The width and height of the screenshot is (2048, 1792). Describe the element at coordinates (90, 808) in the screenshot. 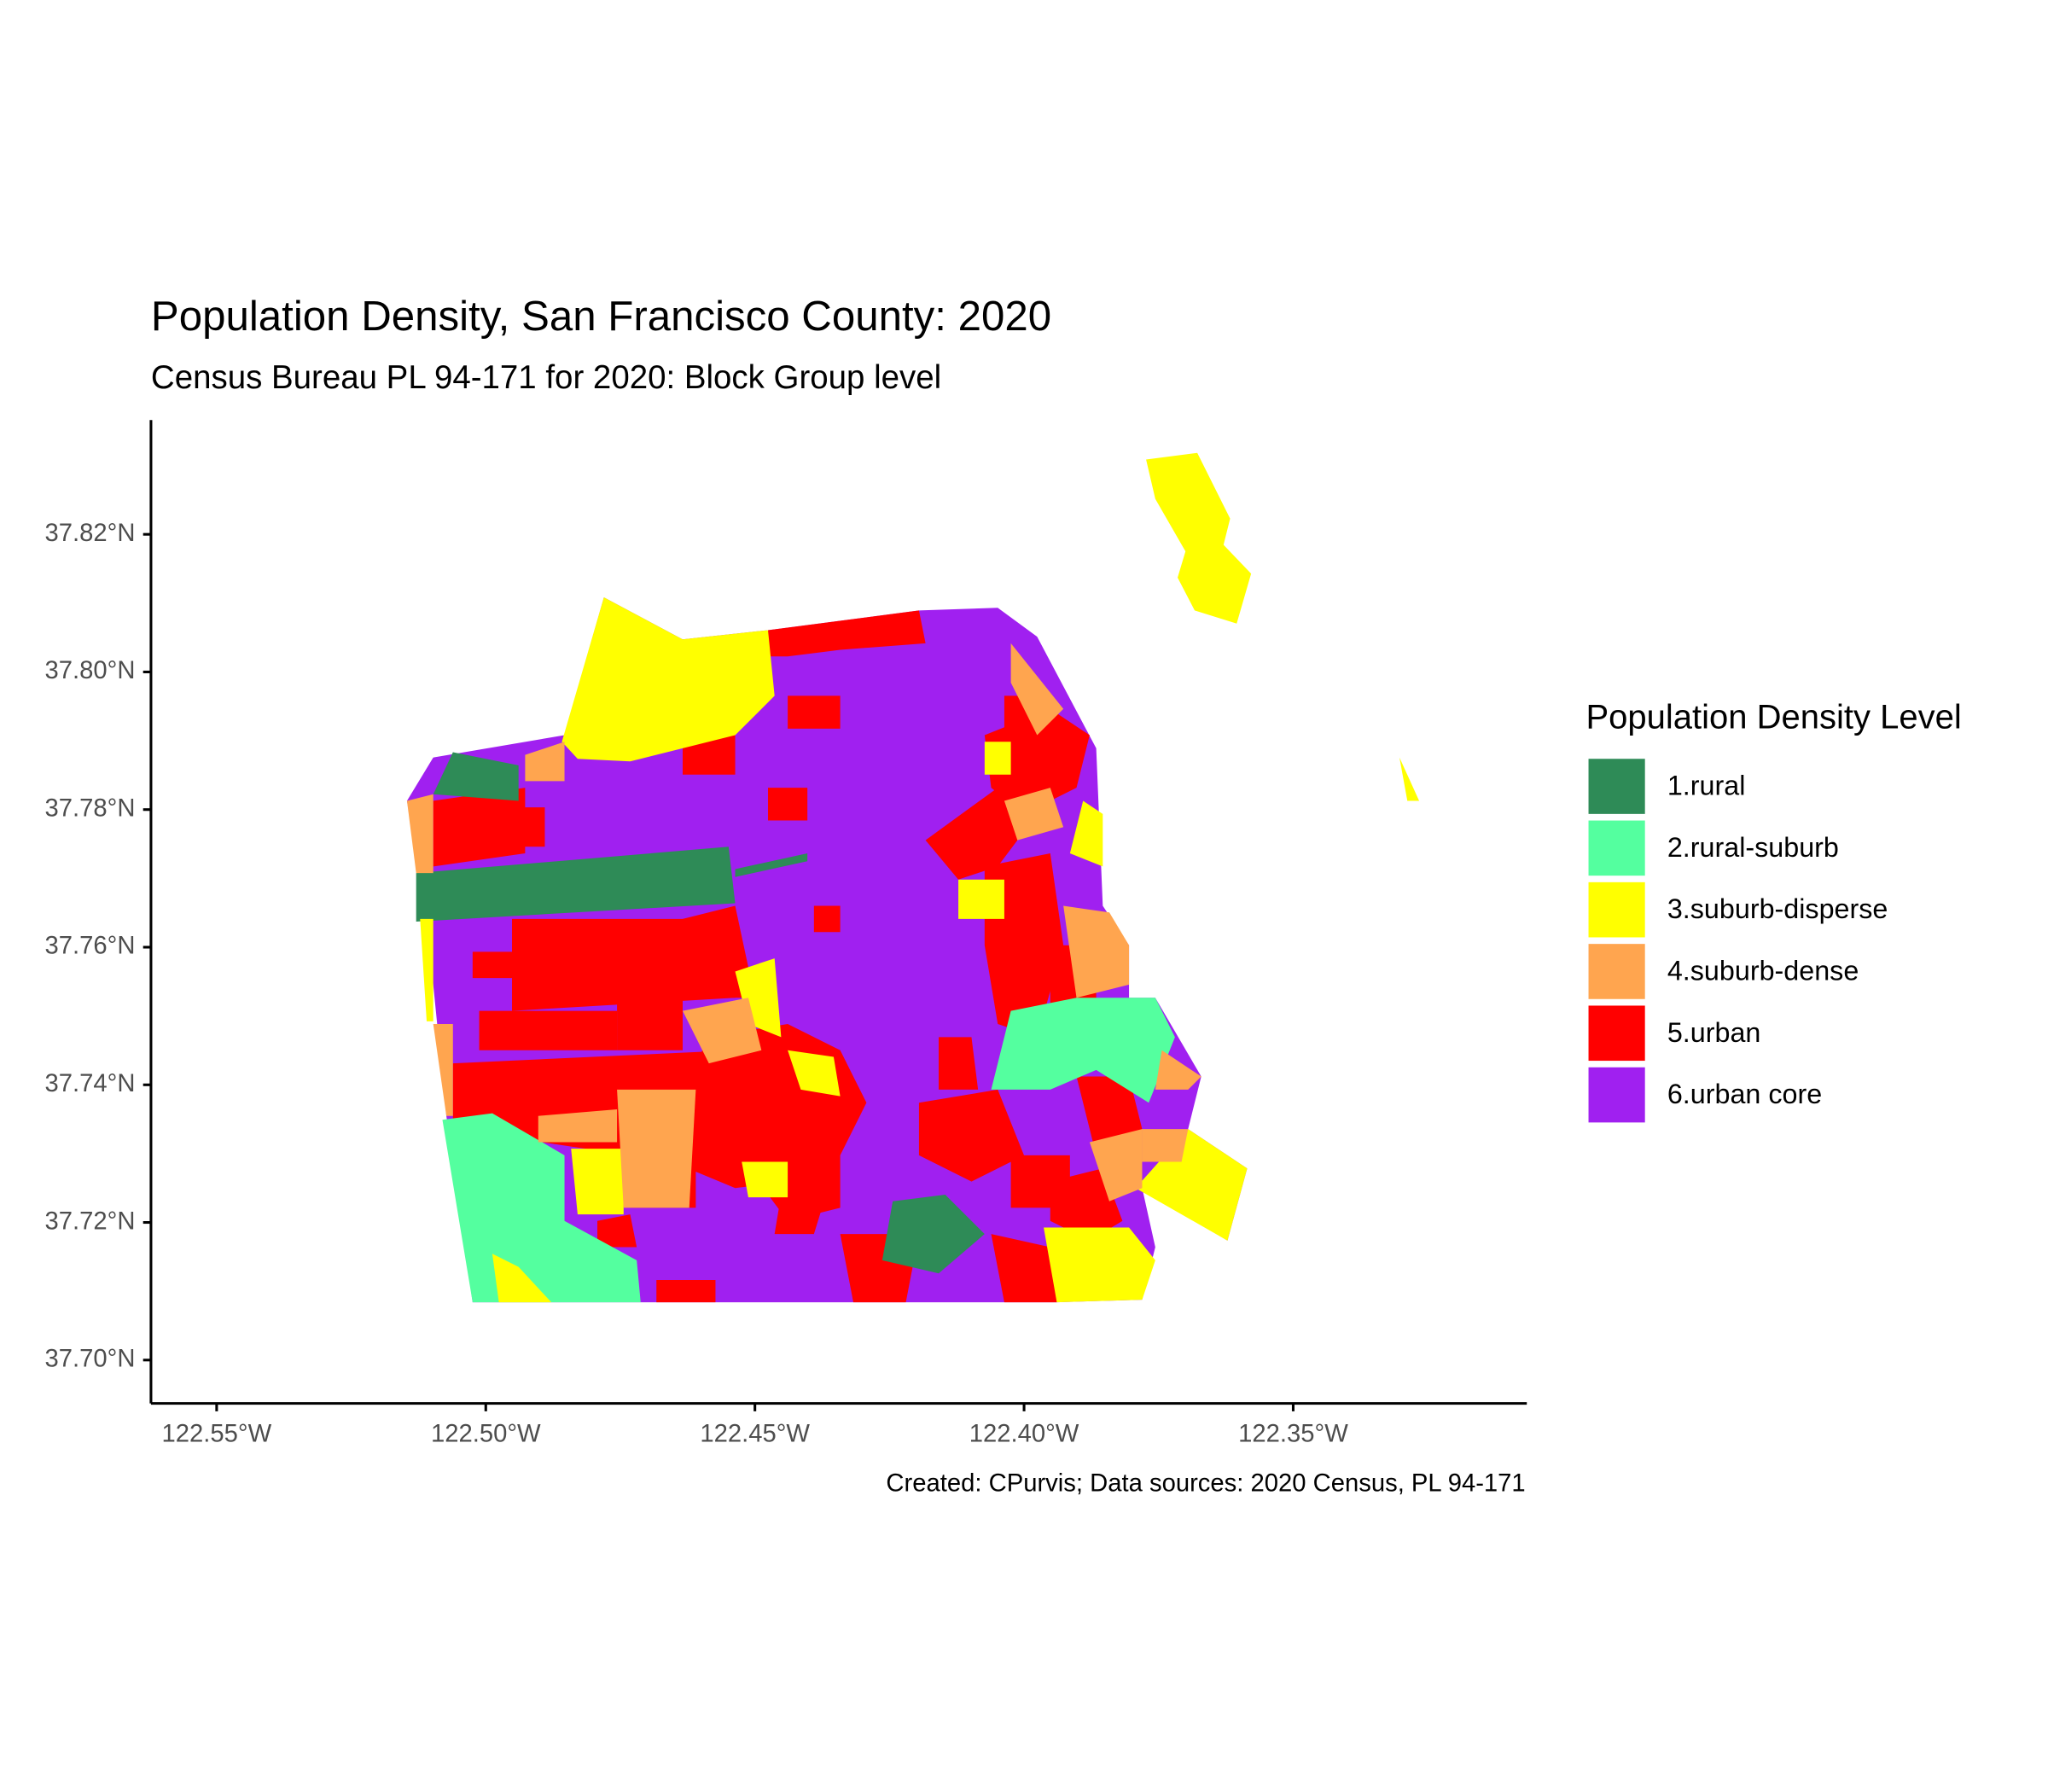

I see `y-tick-label: 37.78°N` at that location.